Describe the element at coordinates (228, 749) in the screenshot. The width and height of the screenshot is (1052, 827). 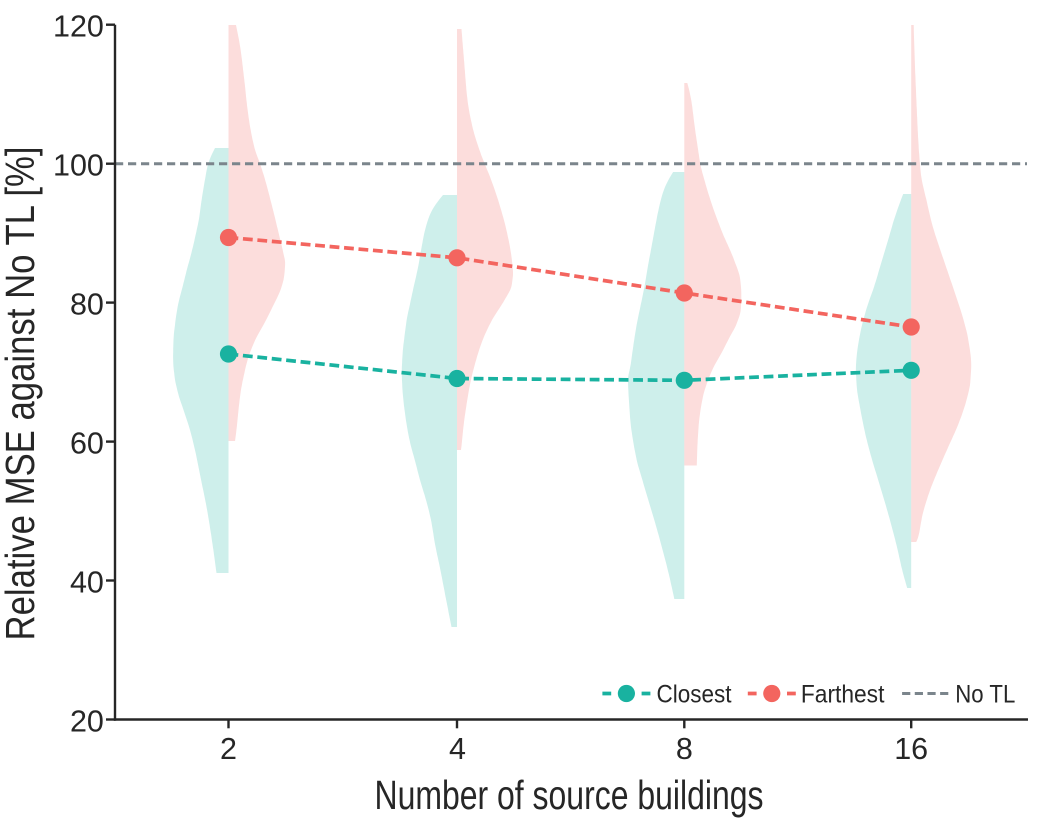
I see `svg-text: 2` at that location.